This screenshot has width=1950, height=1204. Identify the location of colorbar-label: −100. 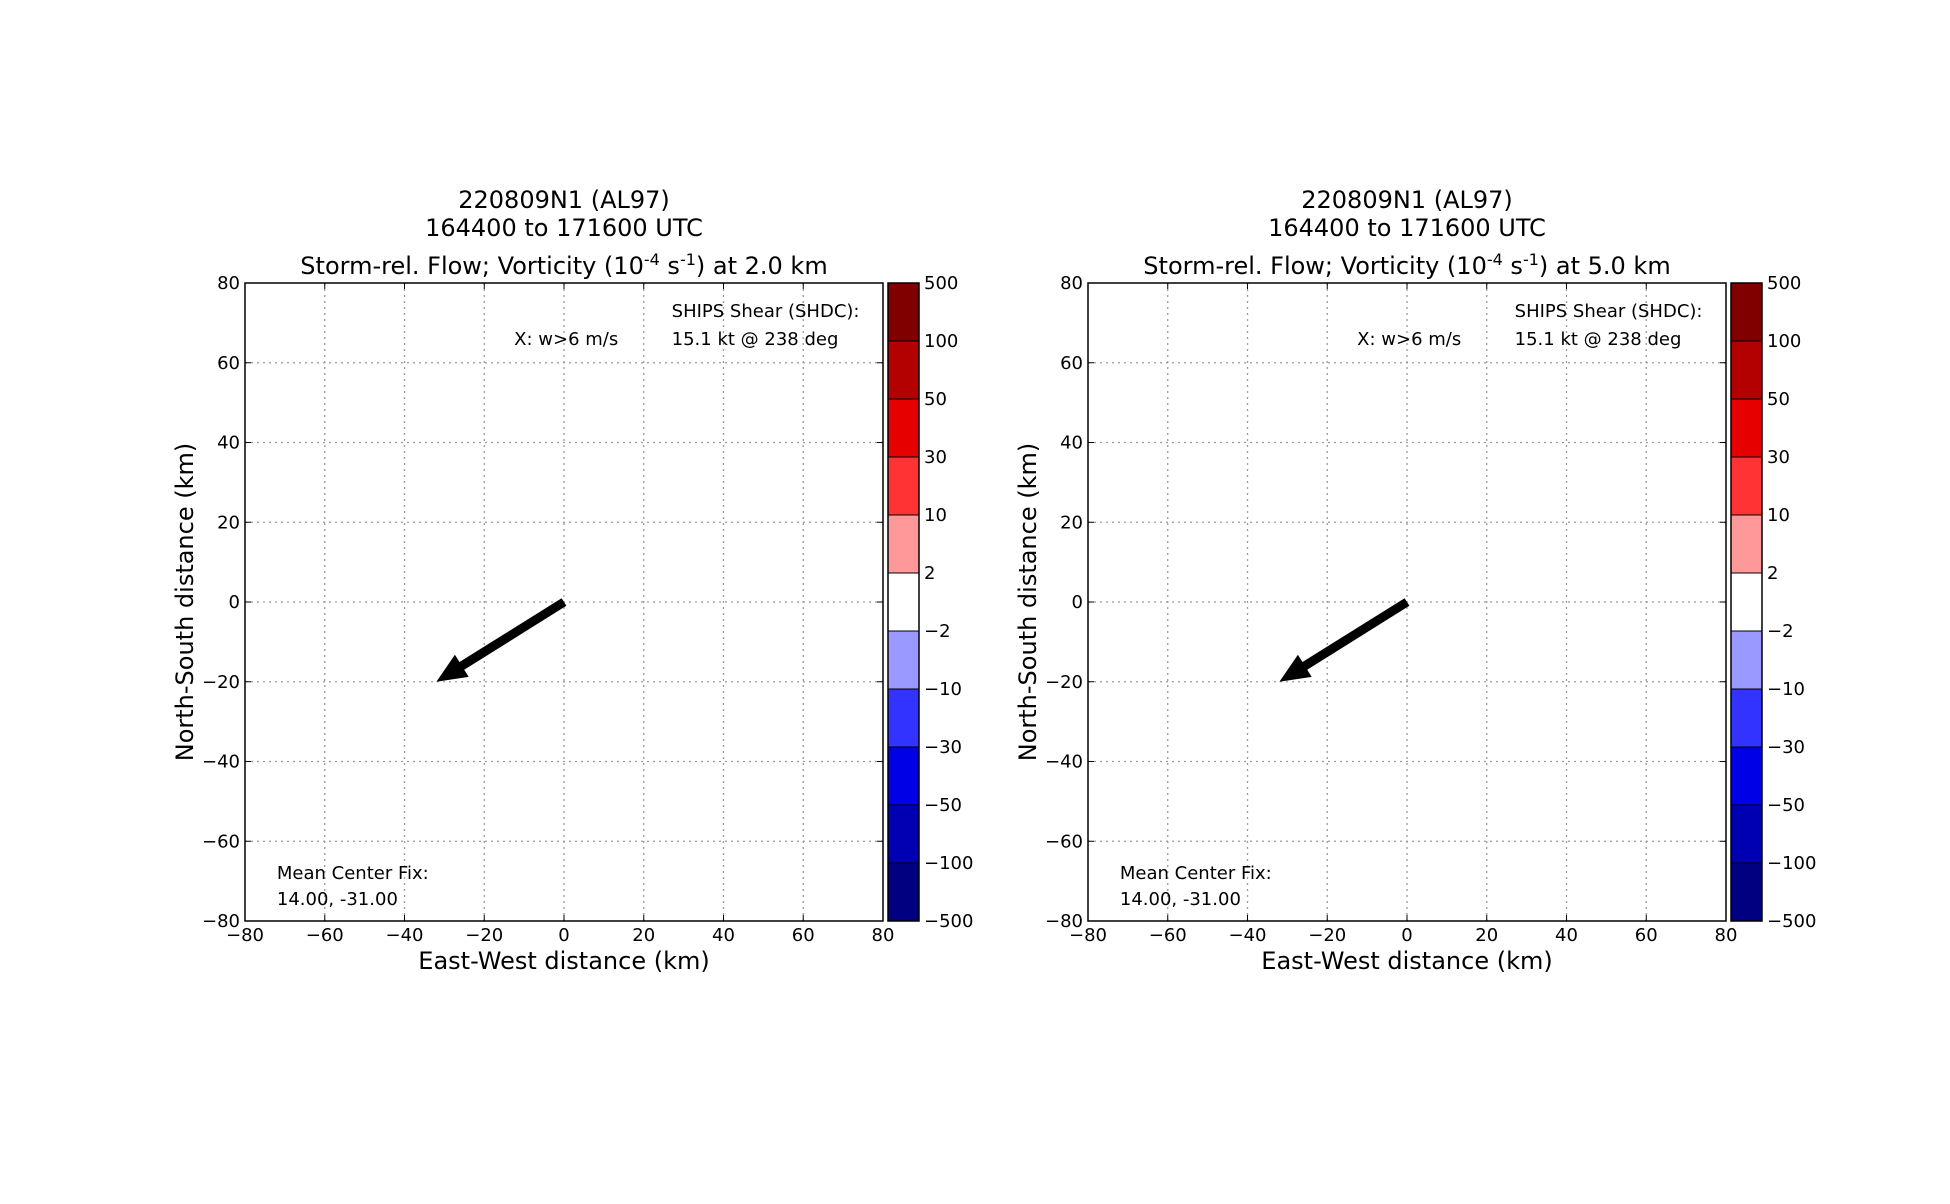
(1791, 863).